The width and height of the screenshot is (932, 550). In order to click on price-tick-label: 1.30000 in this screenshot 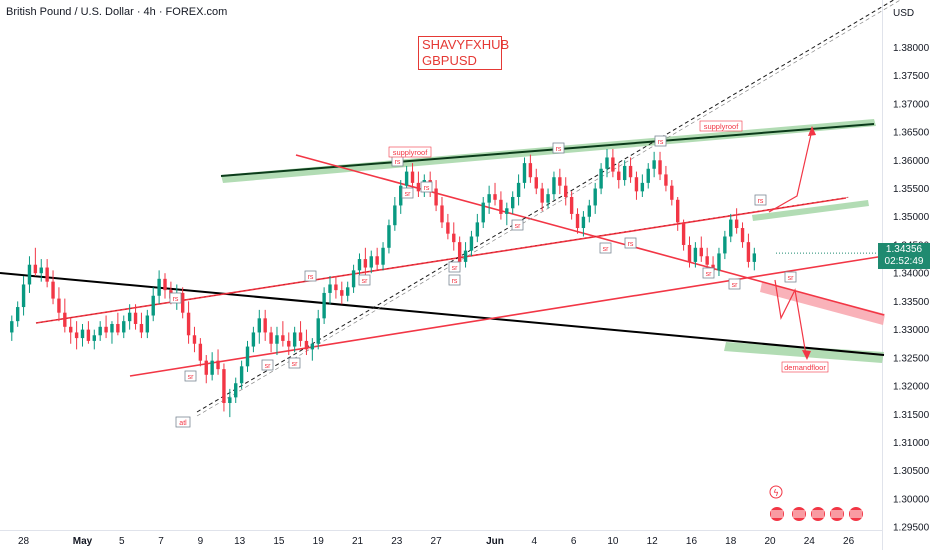, I will do `click(911, 499)`.